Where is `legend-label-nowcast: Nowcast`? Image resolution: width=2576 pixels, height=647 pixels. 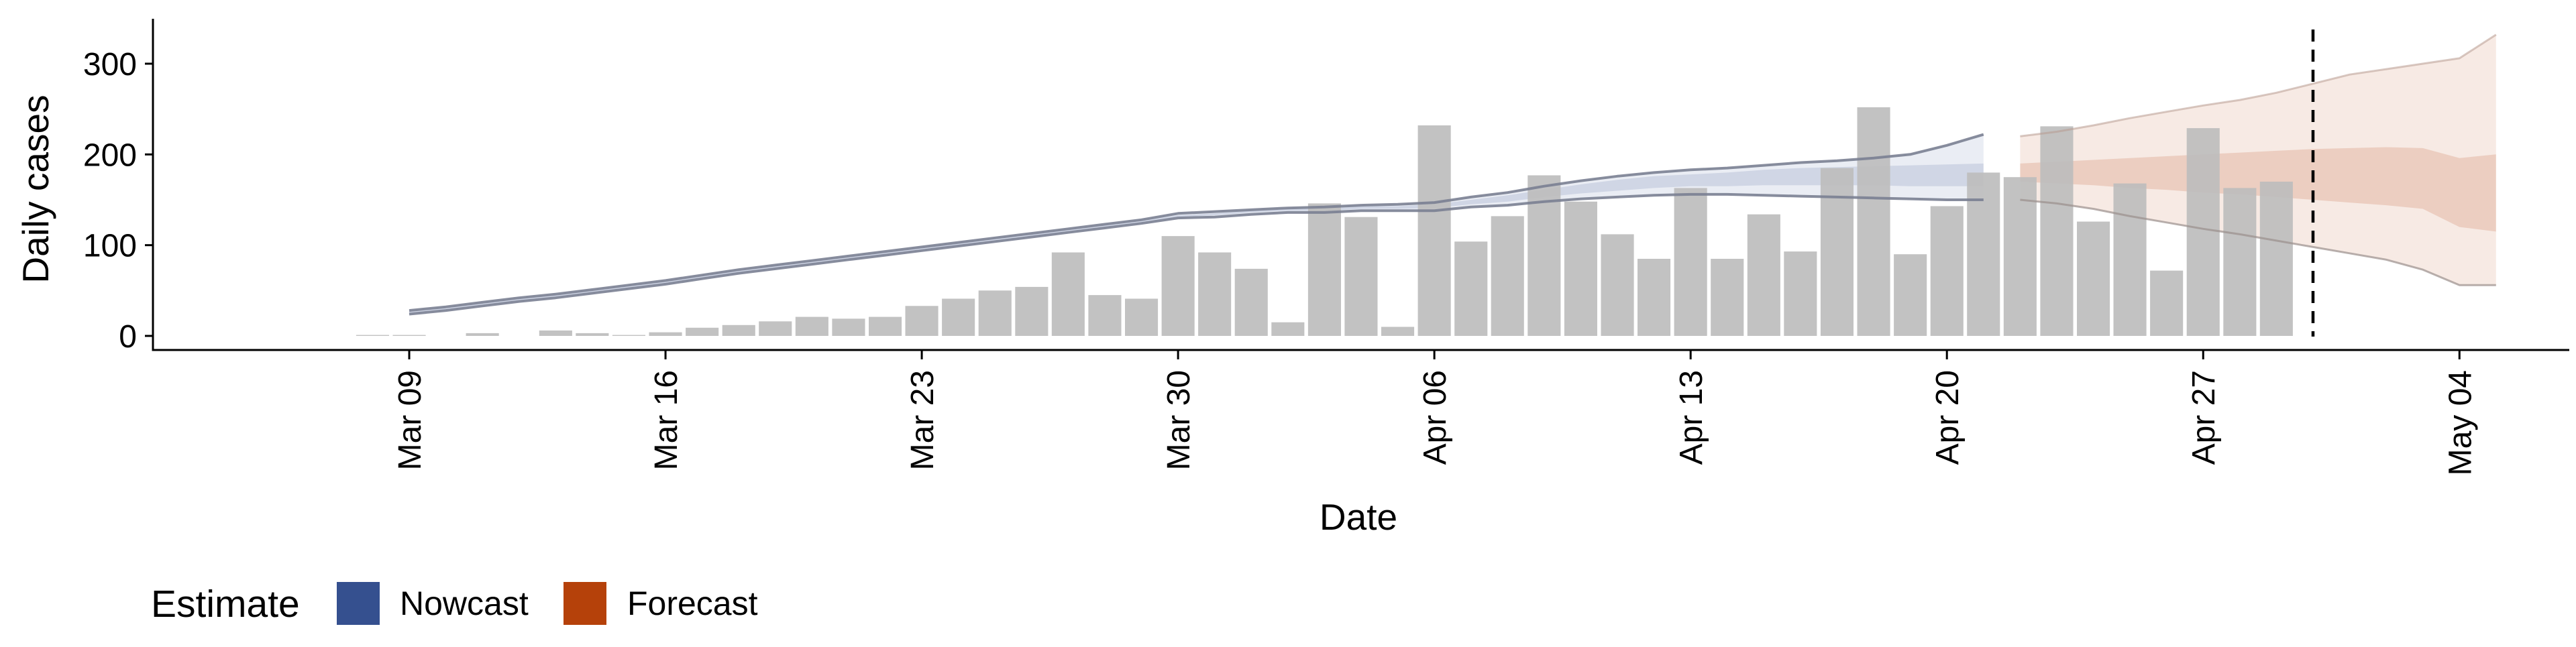 legend-label-nowcast: Nowcast is located at coordinates (464, 603).